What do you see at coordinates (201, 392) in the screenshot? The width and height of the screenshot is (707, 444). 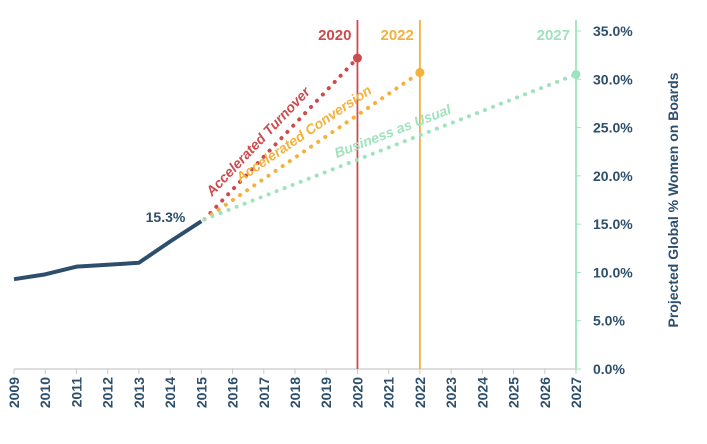 I see `x-tick-label: 2015` at bounding box center [201, 392].